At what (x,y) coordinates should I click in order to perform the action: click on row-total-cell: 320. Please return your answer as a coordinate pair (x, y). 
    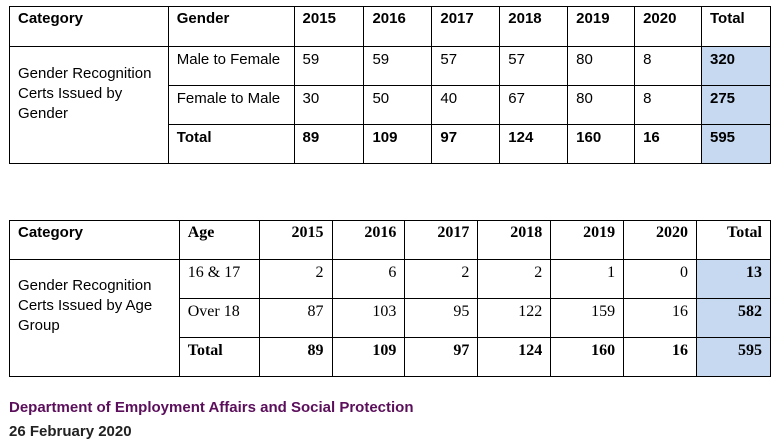
    Looking at the image, I should click on (736, 66).